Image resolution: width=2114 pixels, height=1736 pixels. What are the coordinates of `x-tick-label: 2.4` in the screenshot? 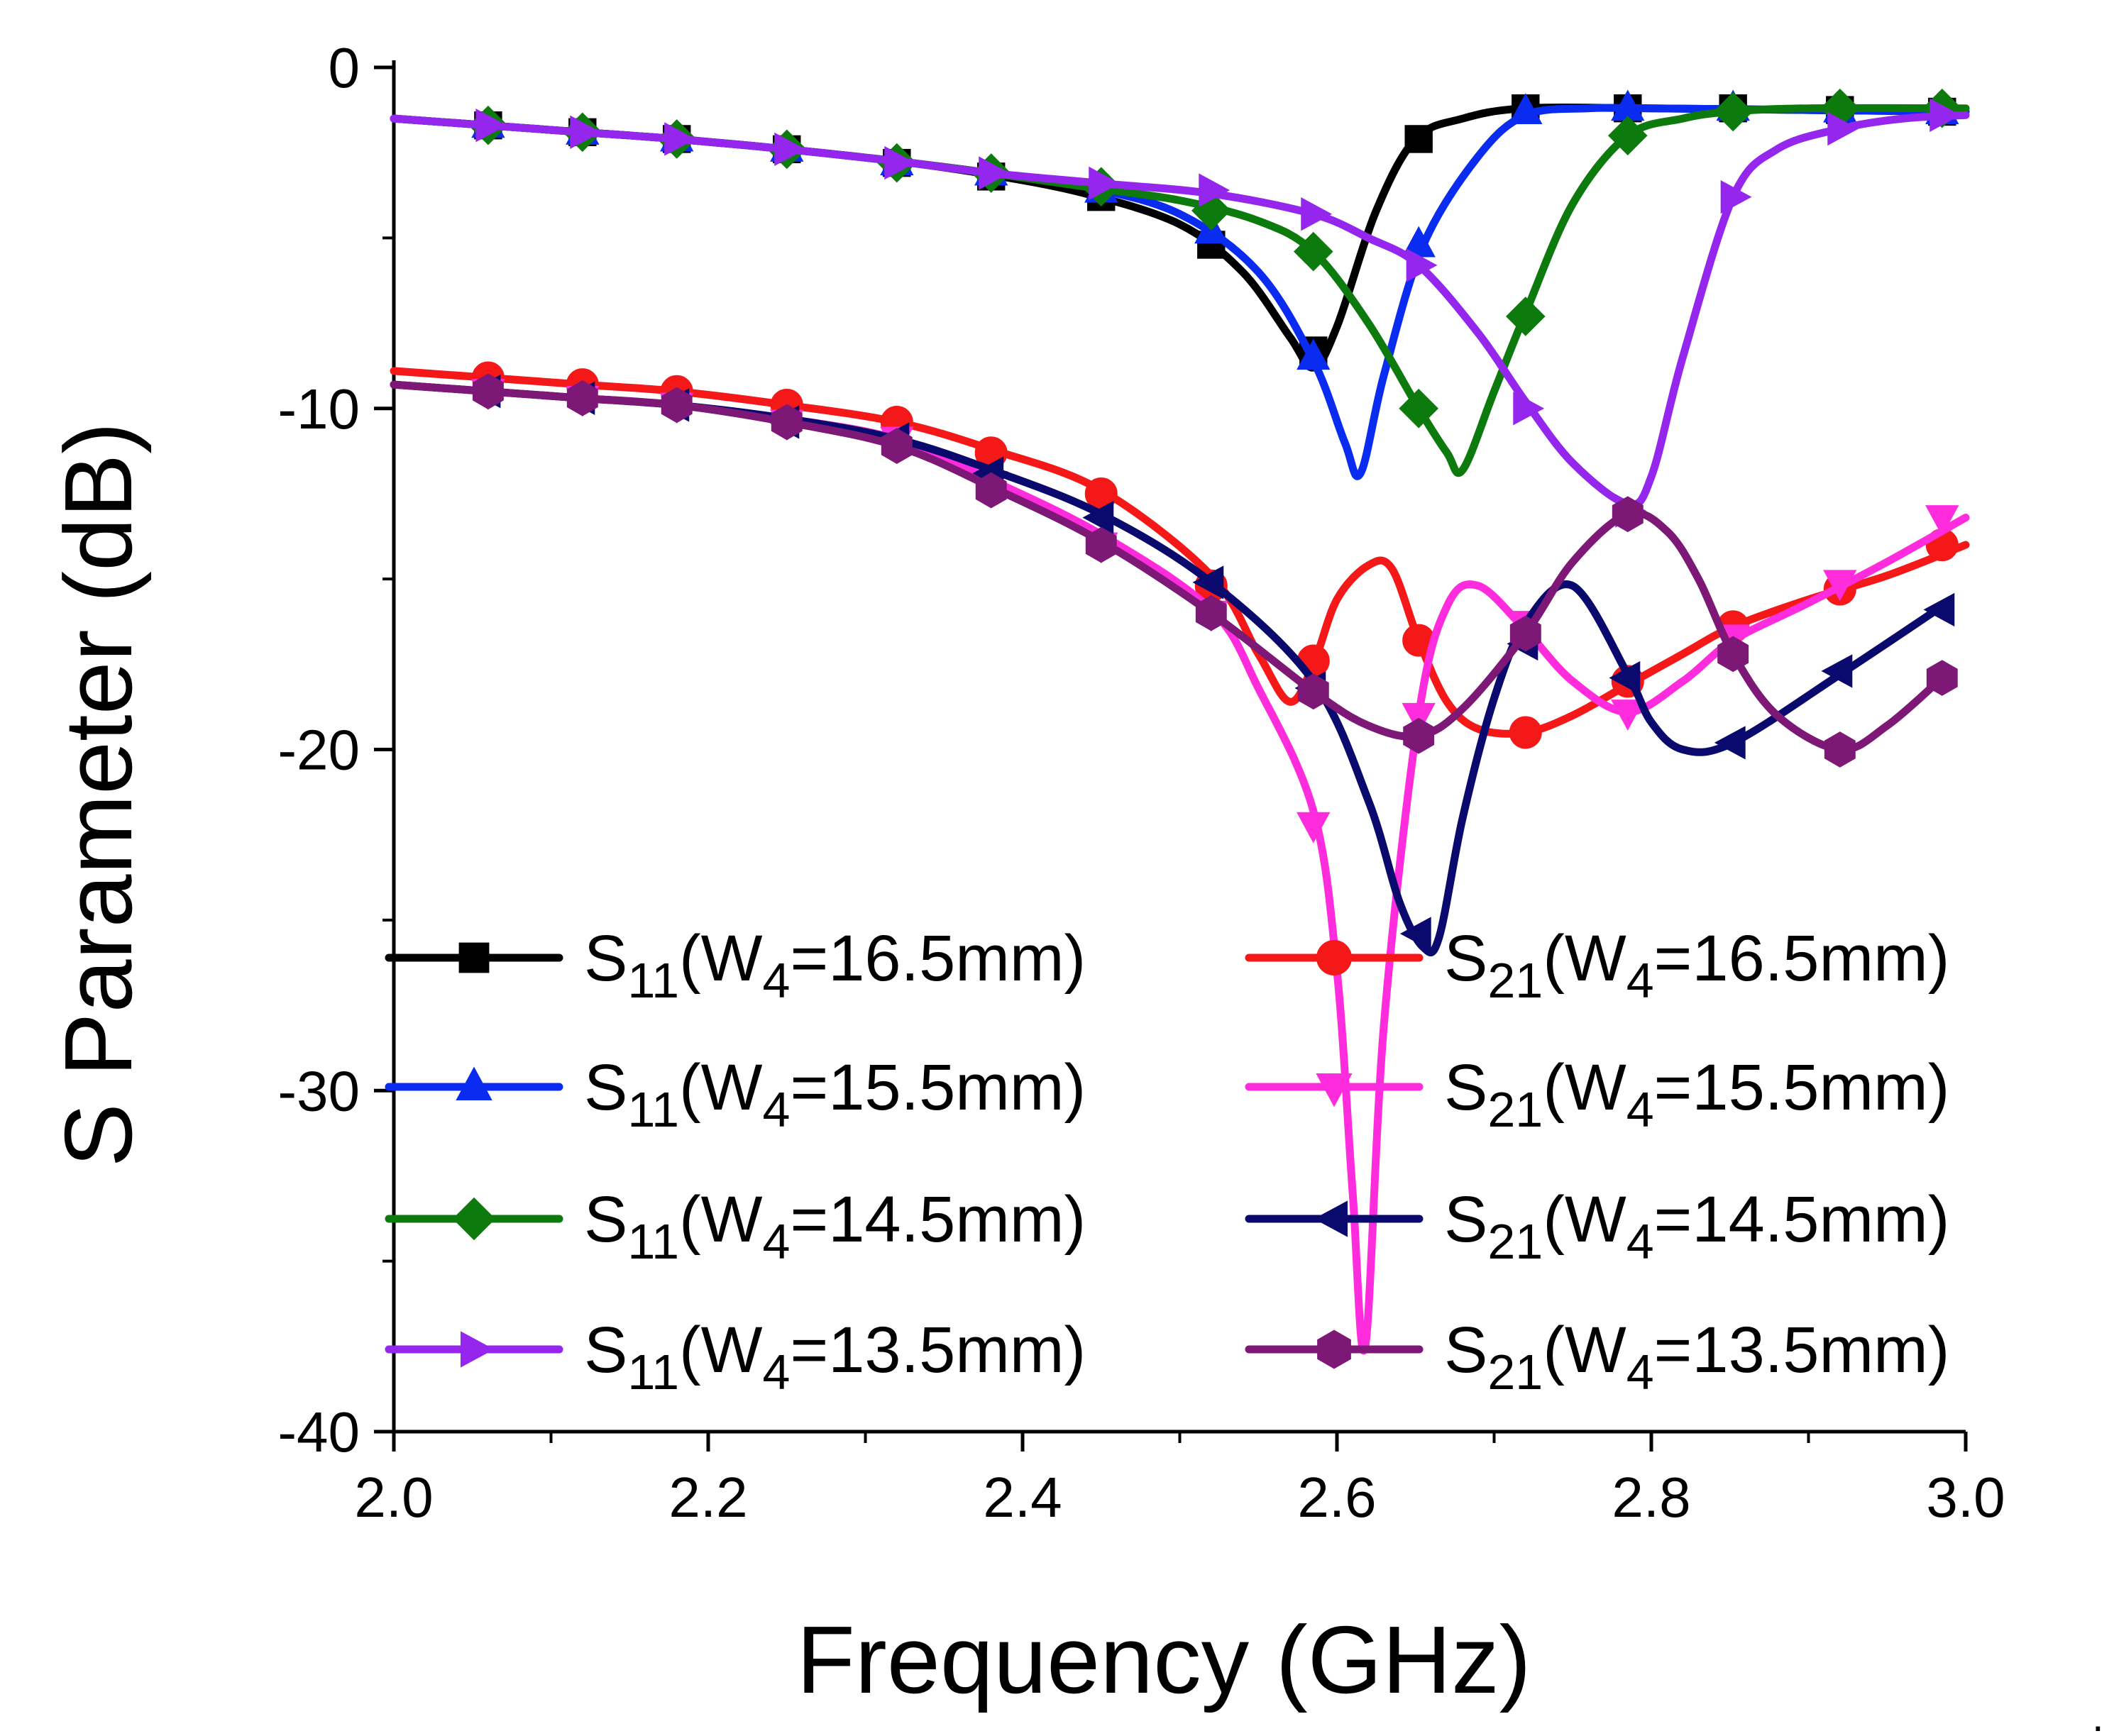 It's located at (1022, 1497).